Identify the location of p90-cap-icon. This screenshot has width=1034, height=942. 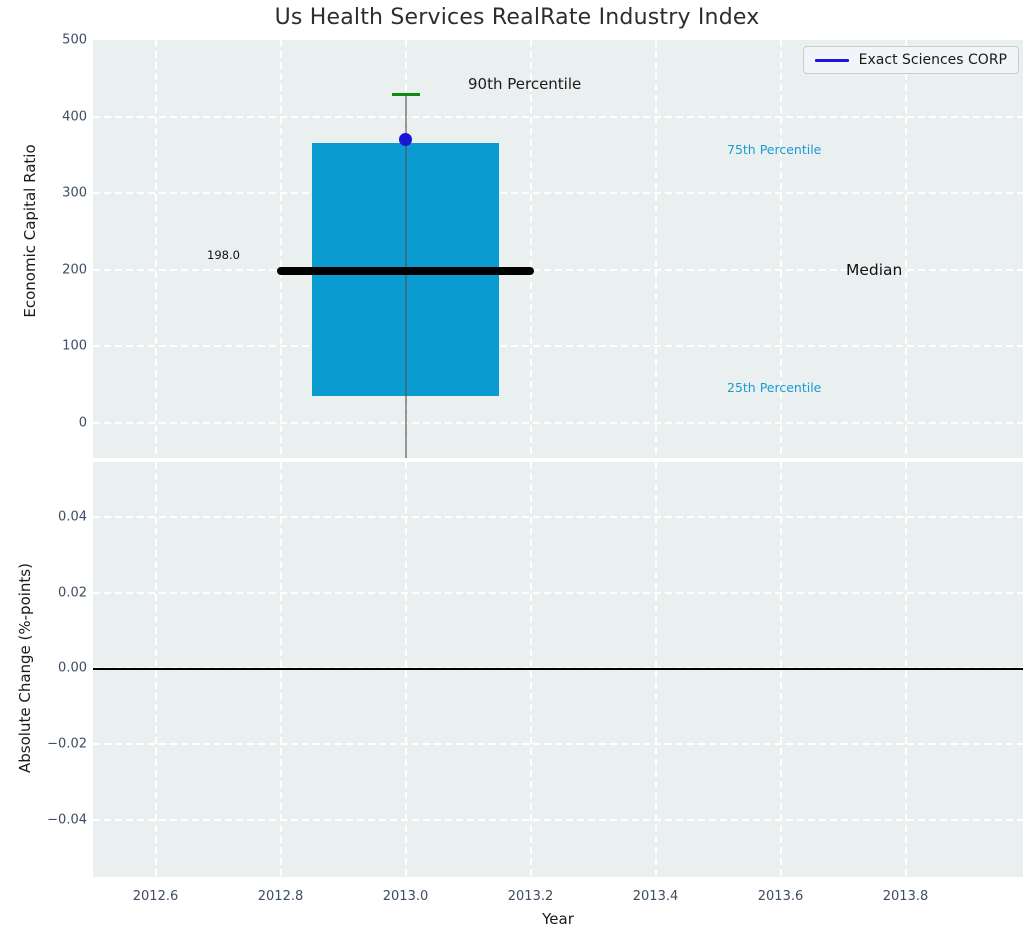
(405, 94).